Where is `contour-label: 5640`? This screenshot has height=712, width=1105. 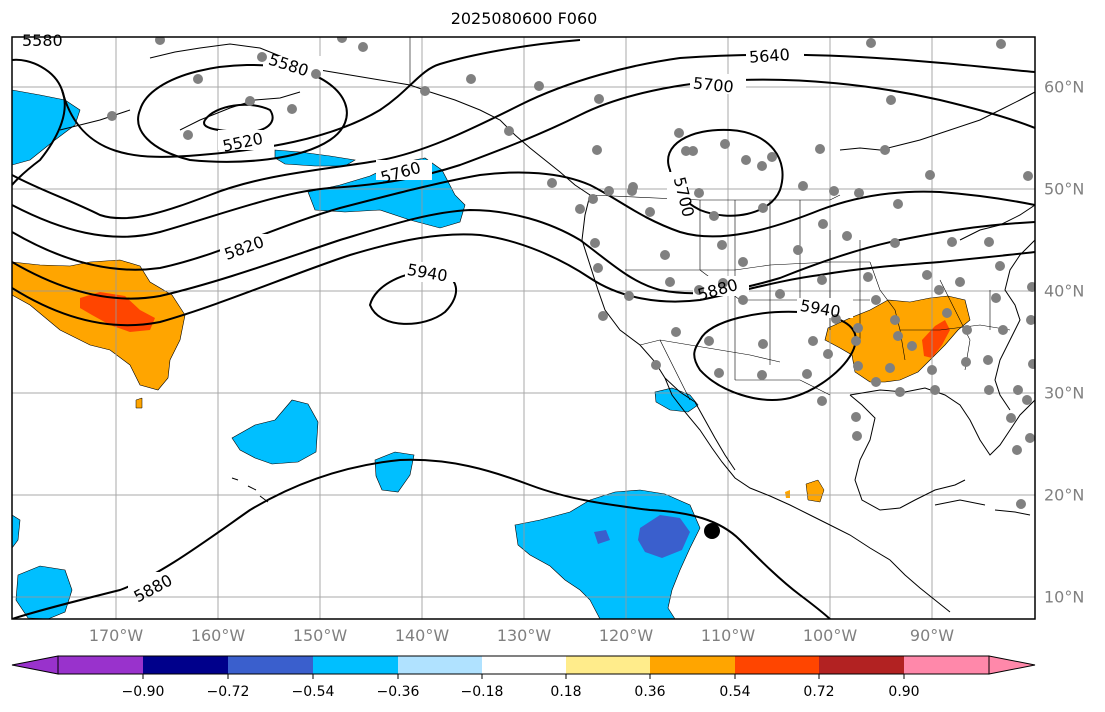 contour-label: 5640 is located at coordinates (769, 56).